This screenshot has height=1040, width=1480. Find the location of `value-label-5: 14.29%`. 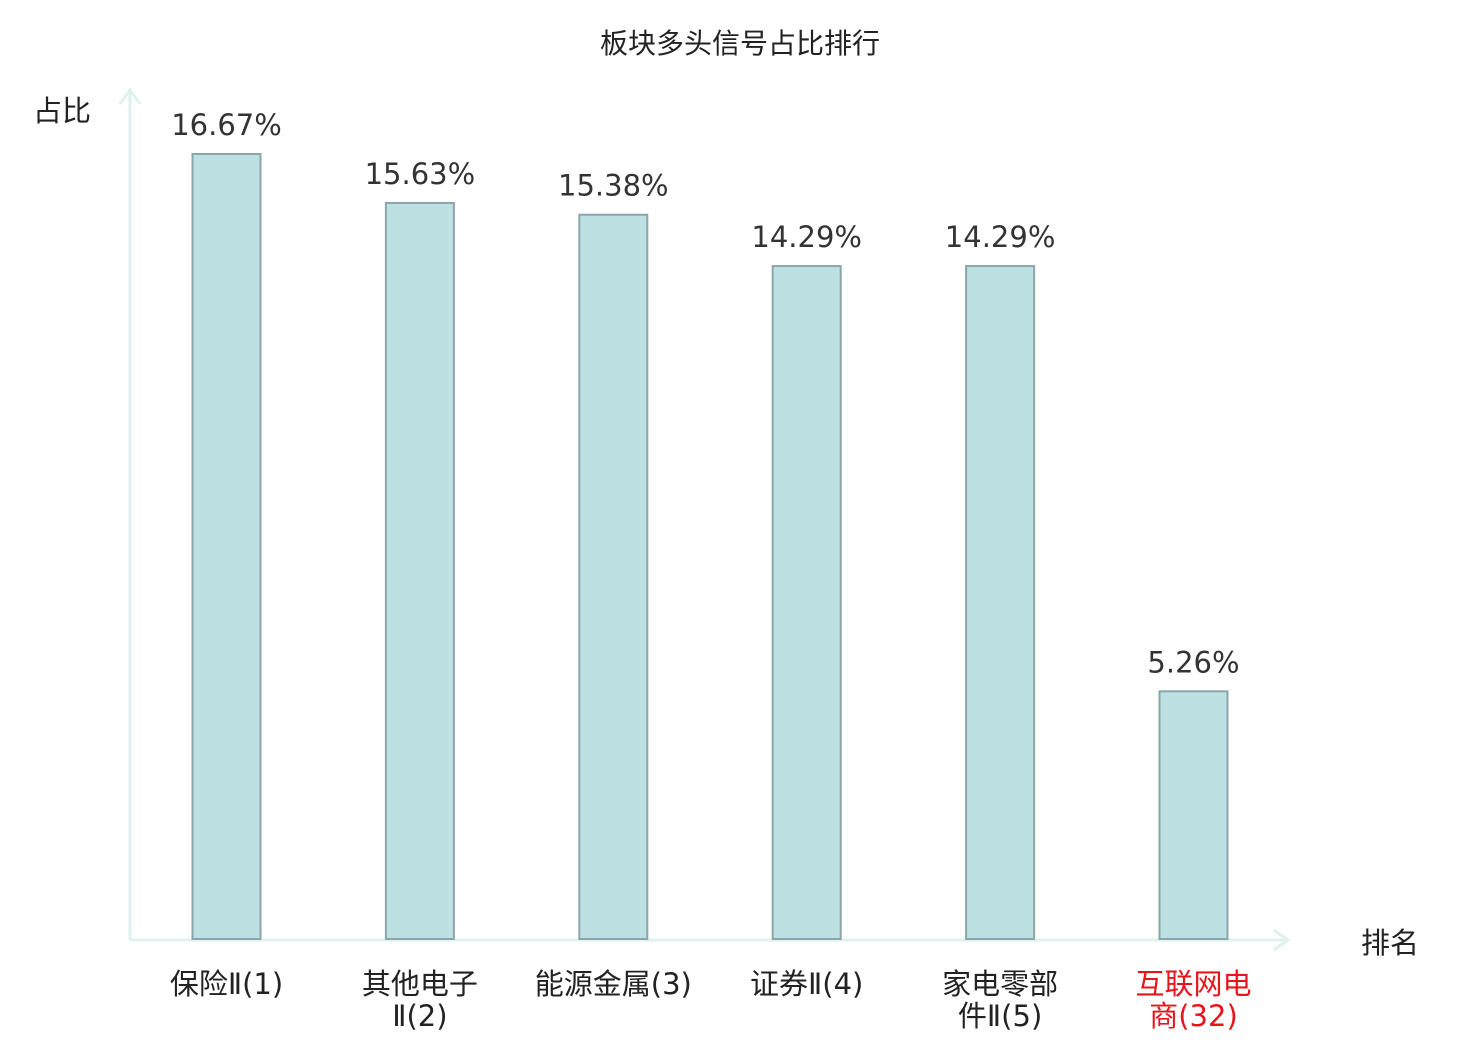

value-label-5: 14.29% is located at coordinates (1000, 237).